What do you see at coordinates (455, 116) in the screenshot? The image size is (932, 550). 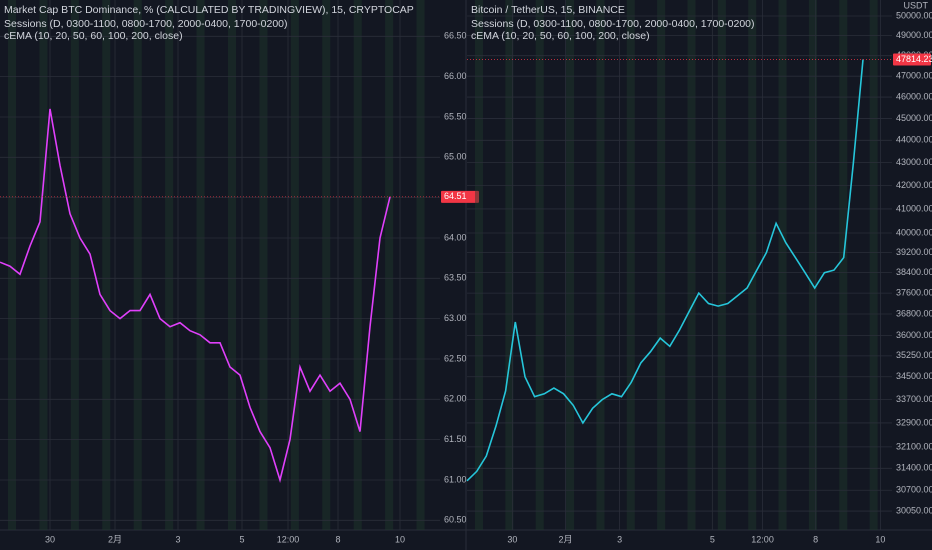 I see `y-tick-label: 65.50` at bounding box center [455, 116].